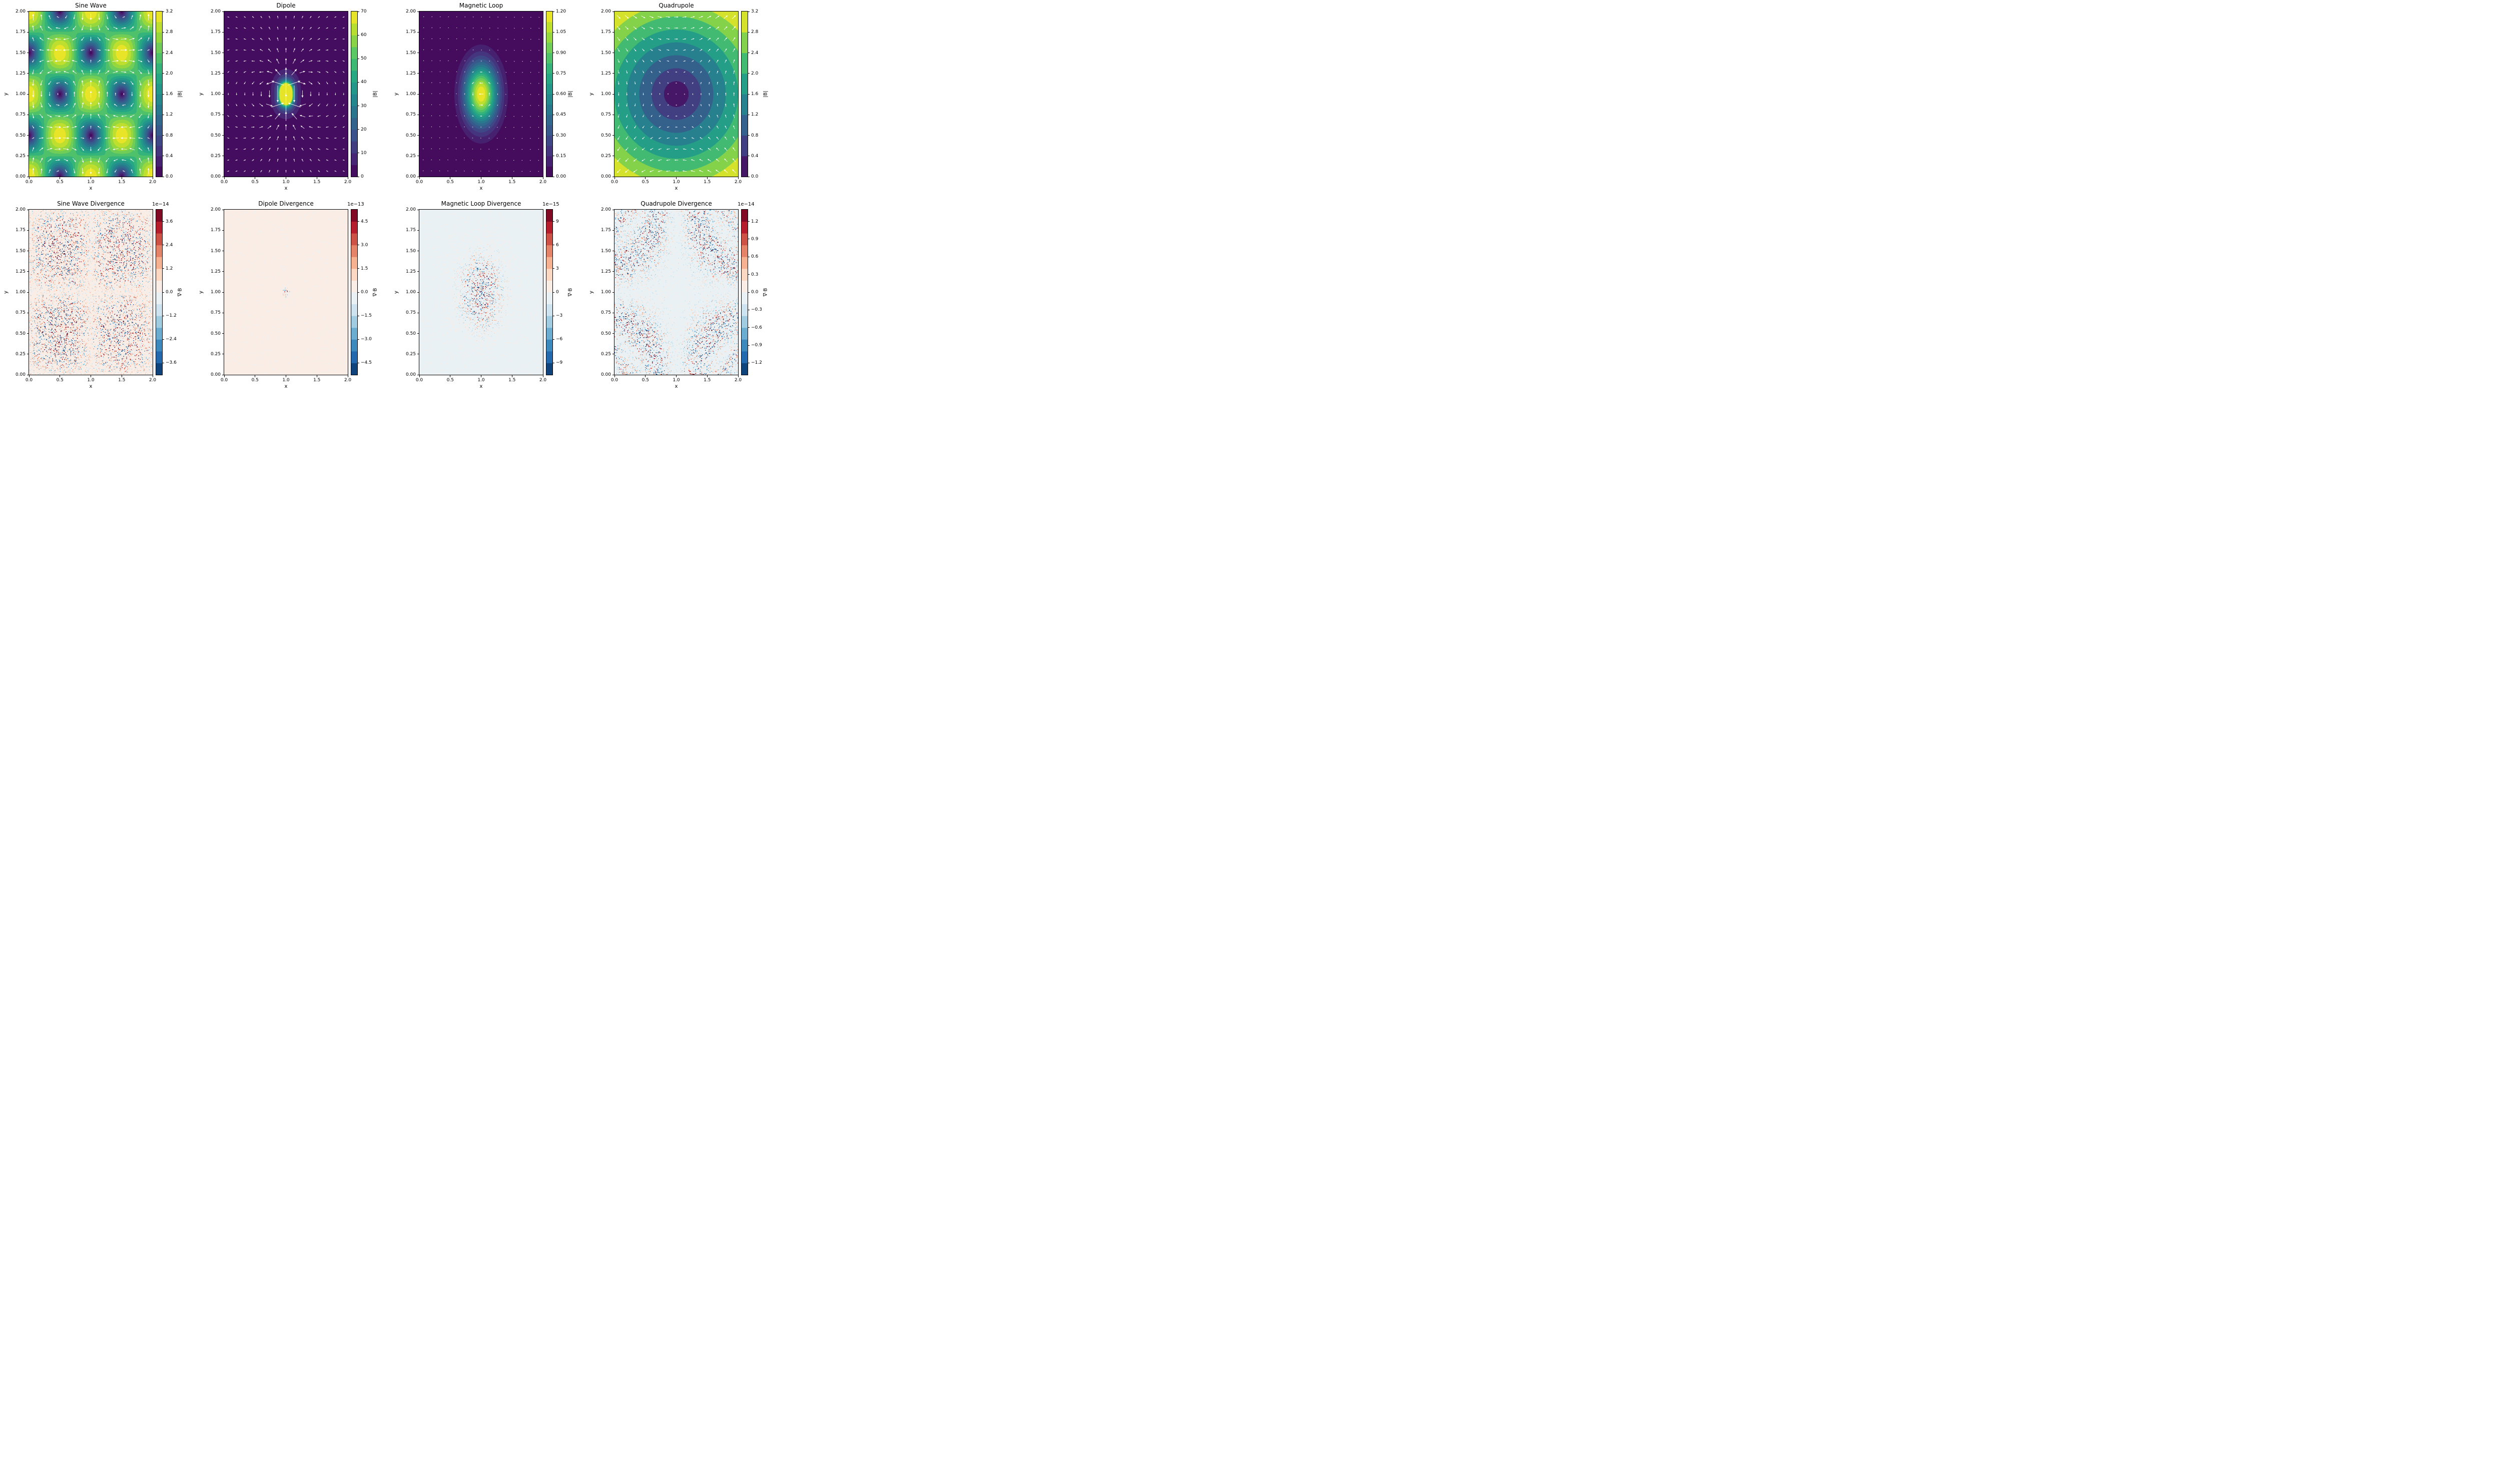 The width and height of the screenshot is (2502, 1484). I want to click on colorbar-tick-label: 1.2, so click(169, 268).